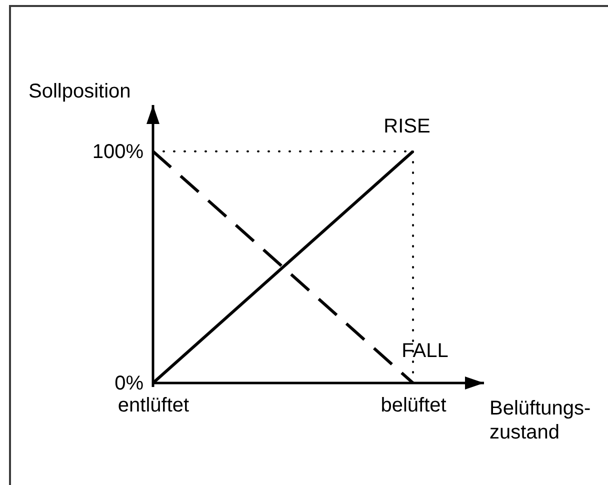 This screenshot has width=608, height=485. Describe the element at coordinates (425, 351) in the screenshot. I see `series-label: FALL` at that location.